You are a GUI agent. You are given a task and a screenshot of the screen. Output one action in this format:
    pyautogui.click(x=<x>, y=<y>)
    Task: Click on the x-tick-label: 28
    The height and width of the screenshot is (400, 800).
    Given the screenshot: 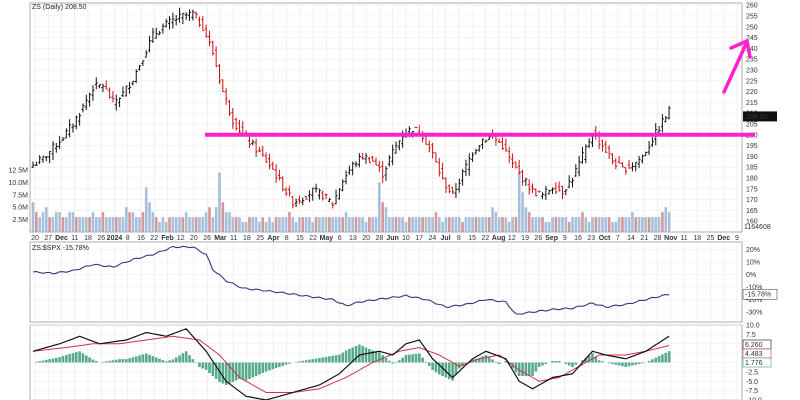 What is the action you would take?
    pyautogui.click(x=379, y=238)
    